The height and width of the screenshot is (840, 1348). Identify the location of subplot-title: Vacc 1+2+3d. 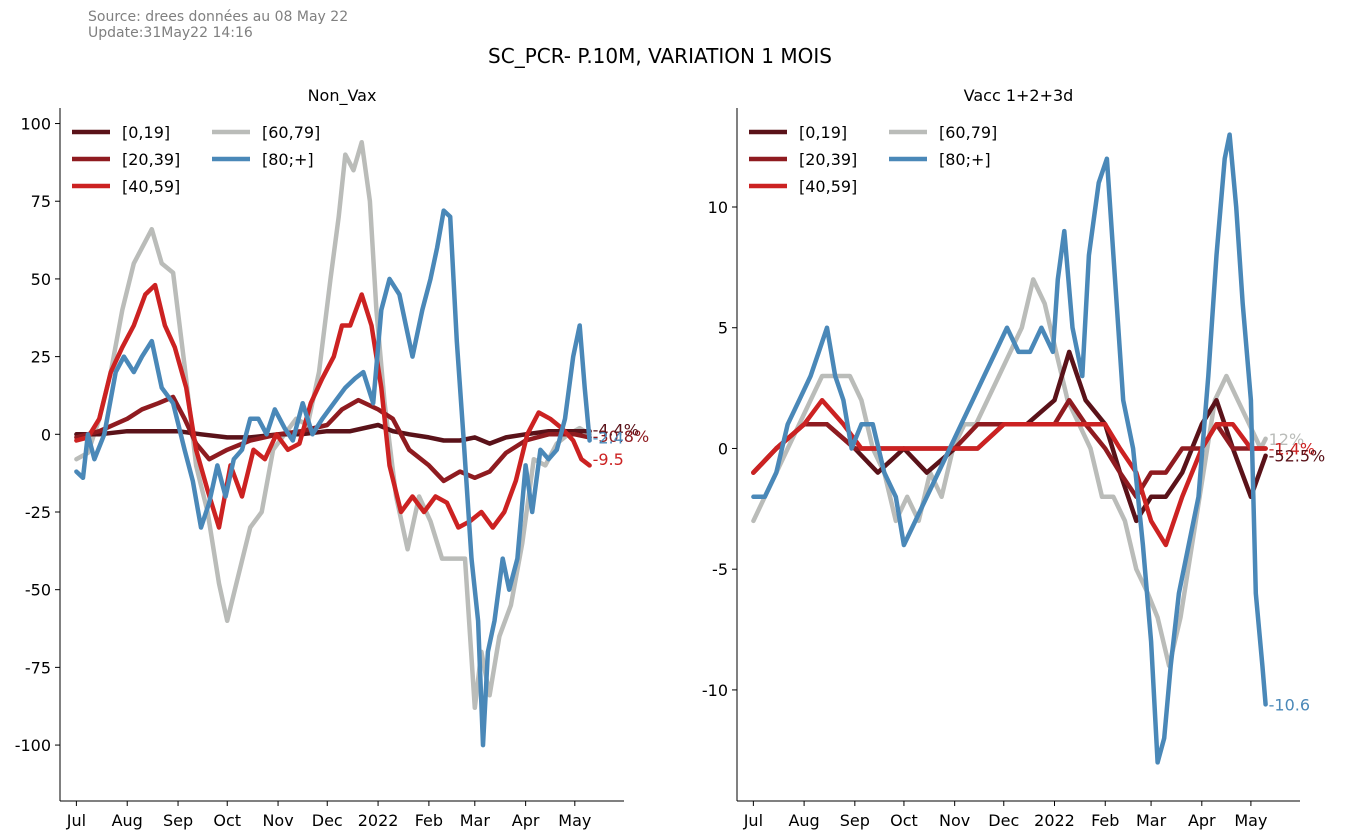
(1019, 95).